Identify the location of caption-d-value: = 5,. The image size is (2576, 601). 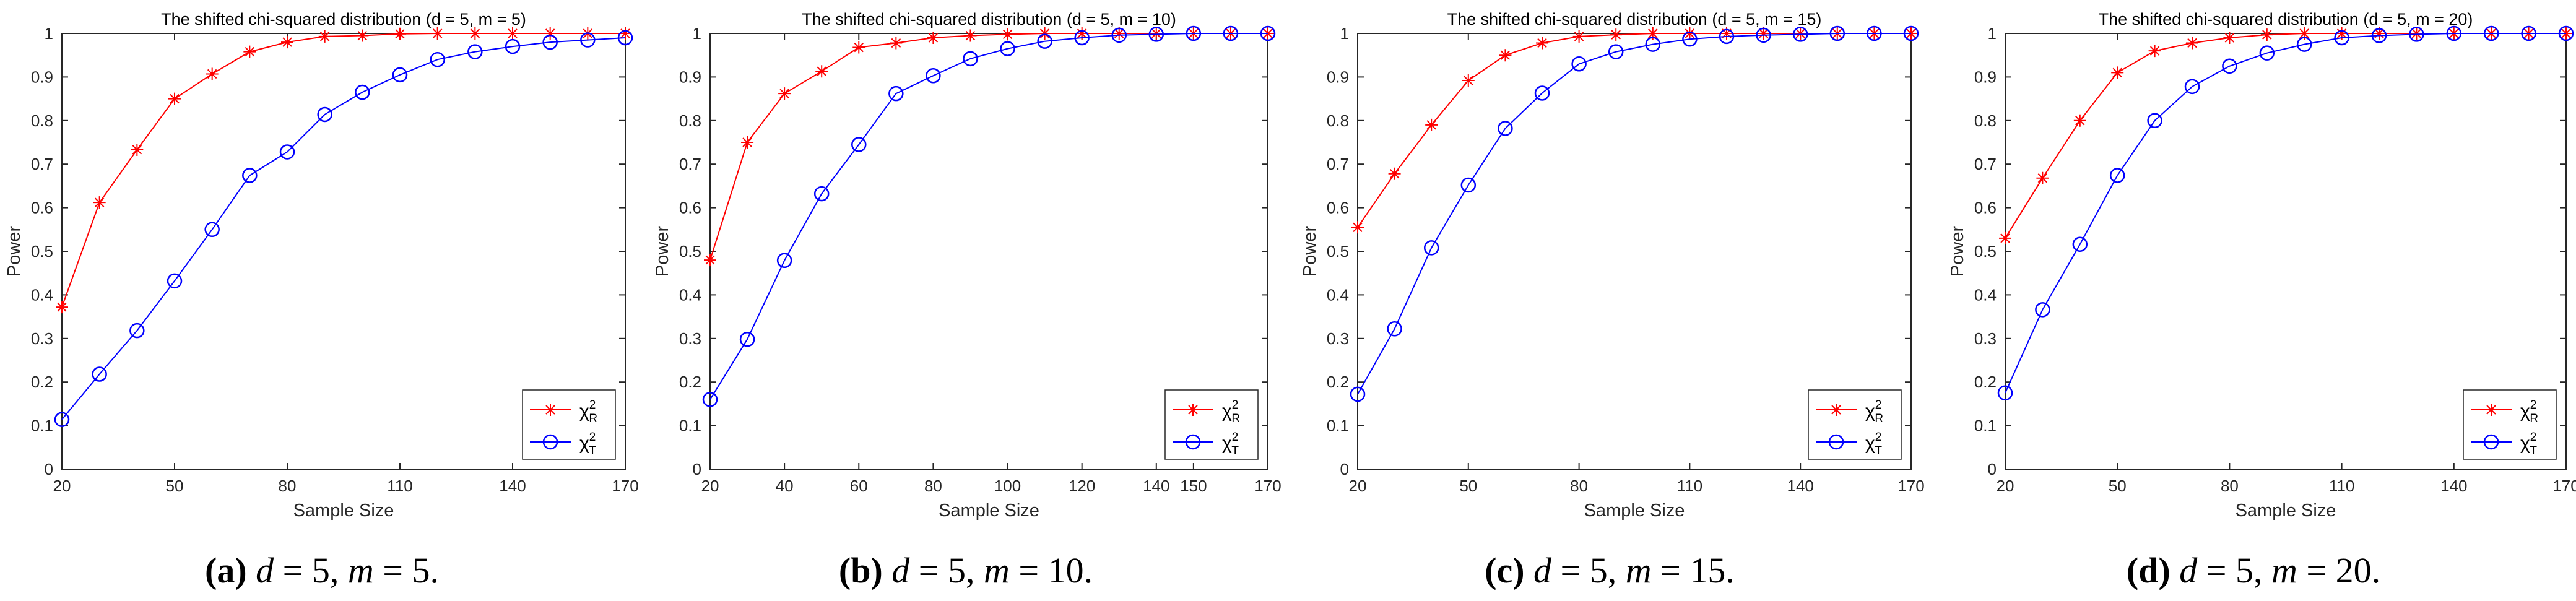
(2234, 570).